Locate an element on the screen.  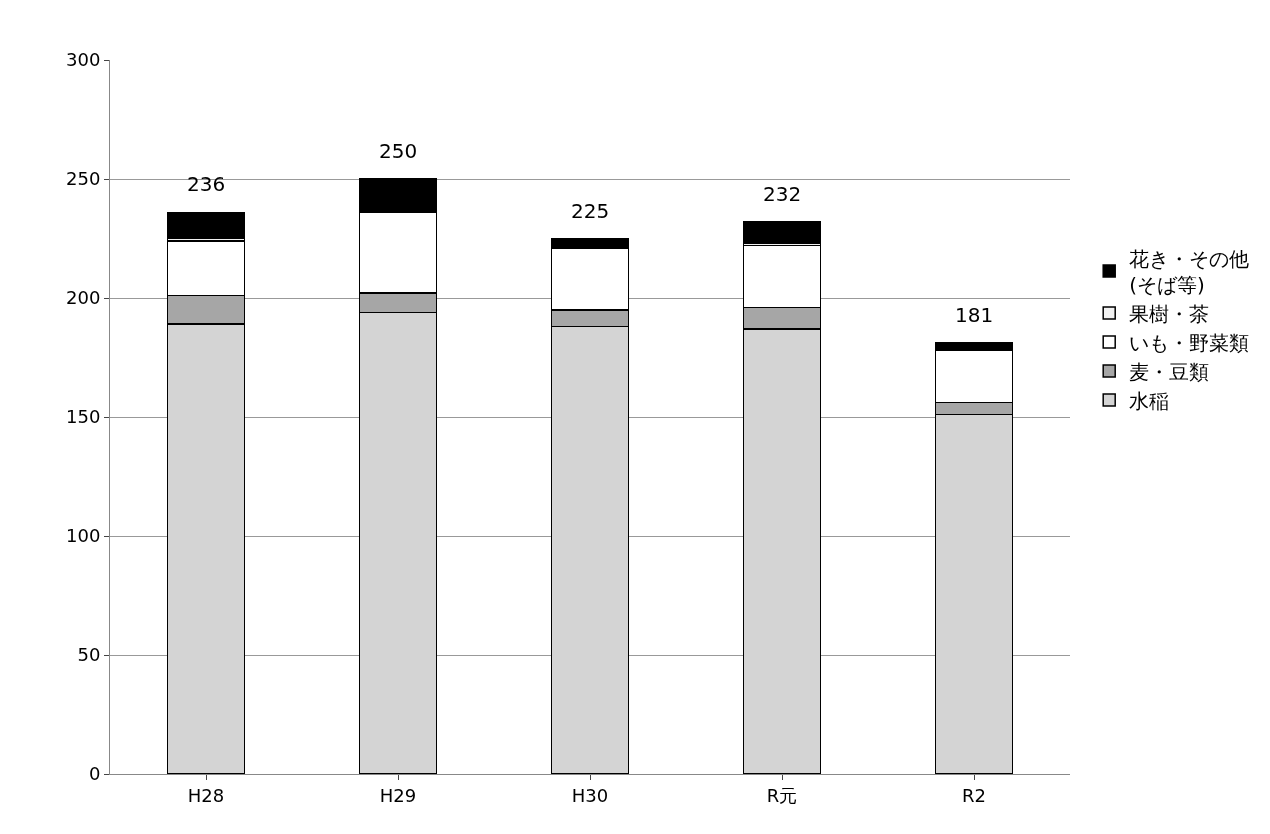
legend-label: 花き・その他 (そば等) is located at coordinates (1189, 271).